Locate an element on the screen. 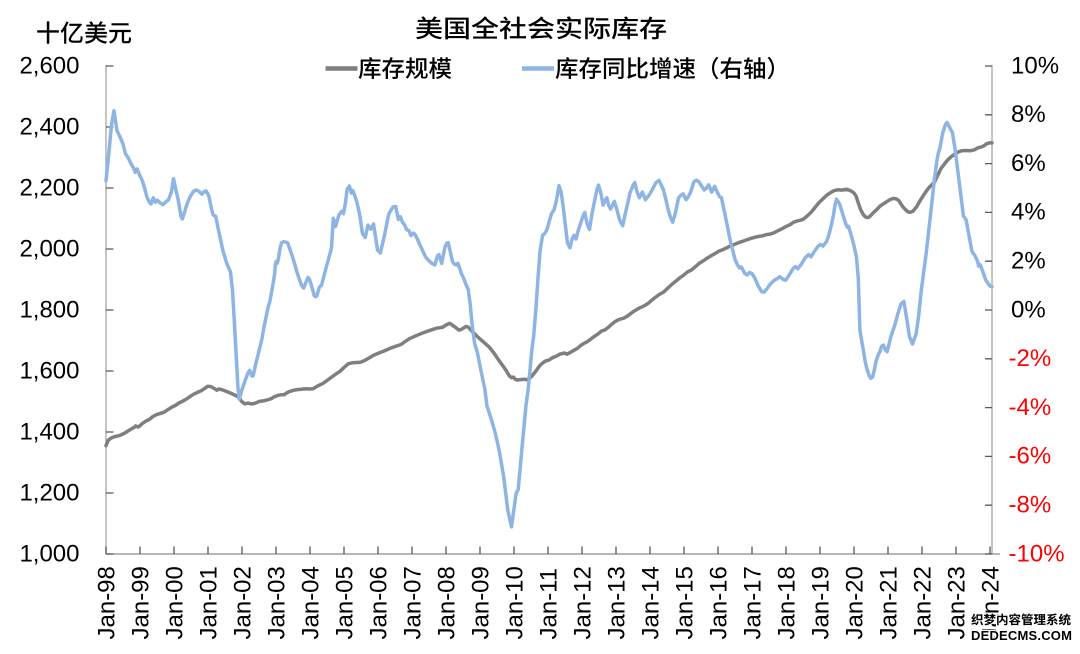 Image resolution: width=1080 pixels, height=654 pixels. svg-text: -4% is located at coordinates (1030, 407).